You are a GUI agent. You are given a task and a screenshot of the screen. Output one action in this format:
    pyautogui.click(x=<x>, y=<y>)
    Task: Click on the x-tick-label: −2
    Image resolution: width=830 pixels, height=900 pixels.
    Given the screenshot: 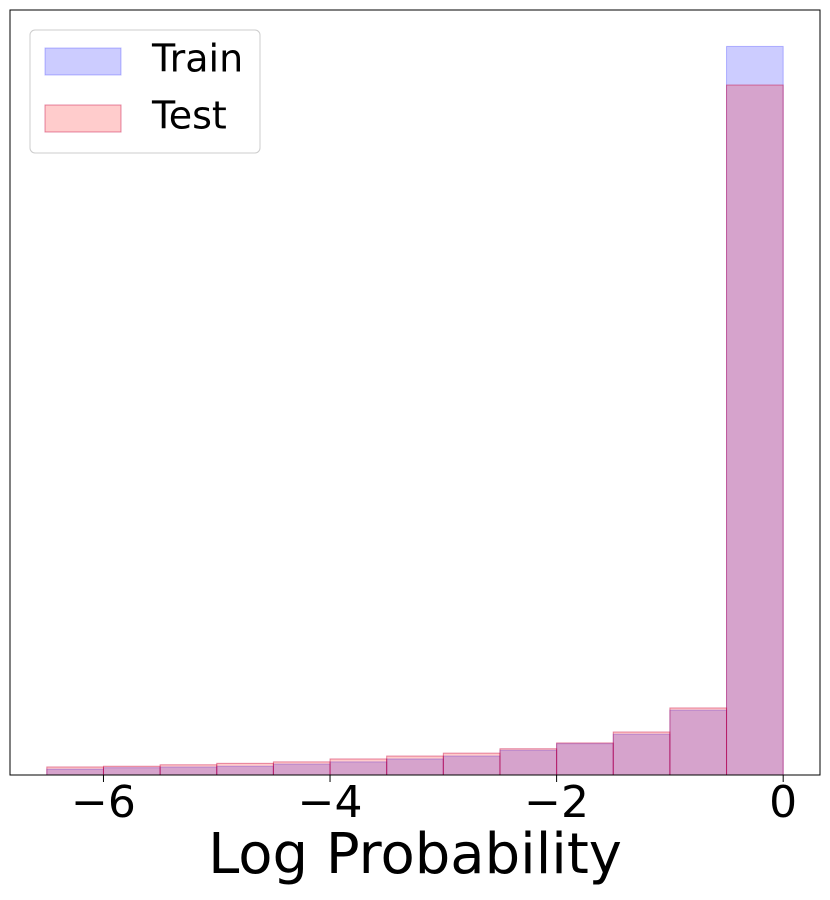 What is the action you would take?
    pyautogui.click(x=556, y=802)
    